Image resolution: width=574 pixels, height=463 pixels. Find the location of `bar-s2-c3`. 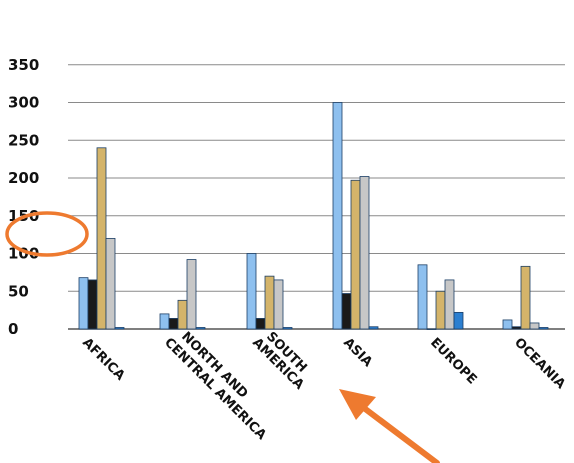

bar-s2-c3 is located at coordinates (260, 324).